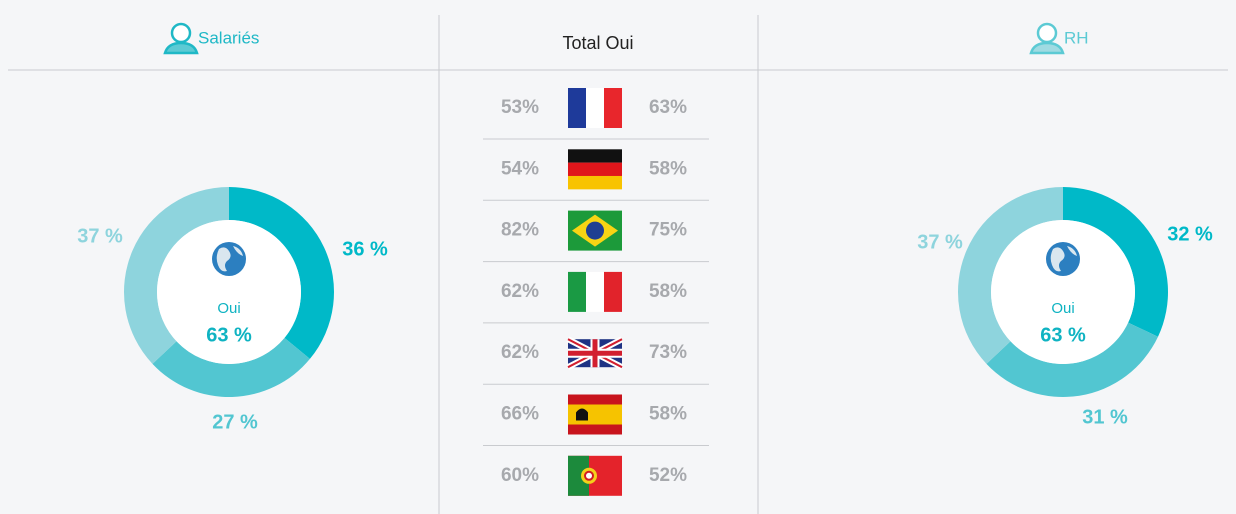 The height and width of the screenshot is (514, 1236). Describe the element at coordinates (1190, 234) in the screenshot. I see `slice-label: 32 %` at that location.